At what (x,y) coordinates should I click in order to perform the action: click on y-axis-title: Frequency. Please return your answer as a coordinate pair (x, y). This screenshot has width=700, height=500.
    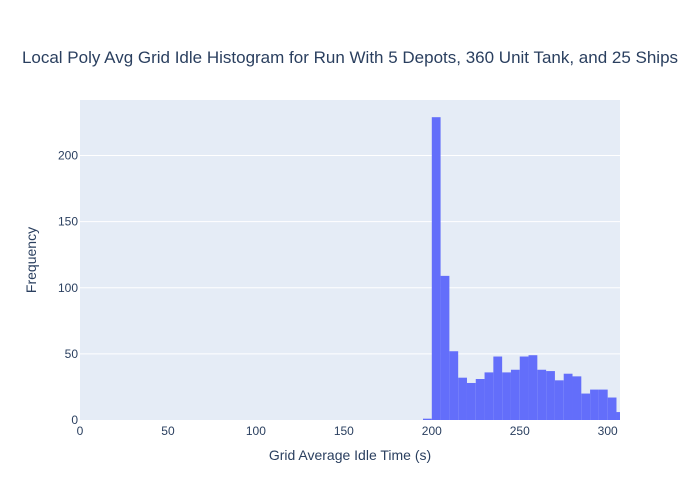
    Looking at the image, I should click on (31, 260).